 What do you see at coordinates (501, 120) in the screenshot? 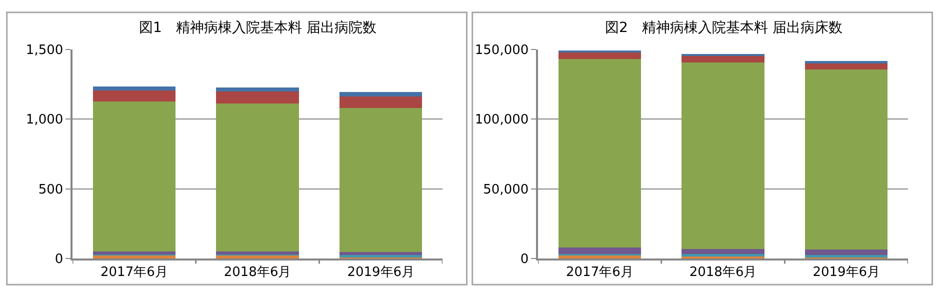
I see `y-tick-label: 100,000` at bounding box center [501, 120].